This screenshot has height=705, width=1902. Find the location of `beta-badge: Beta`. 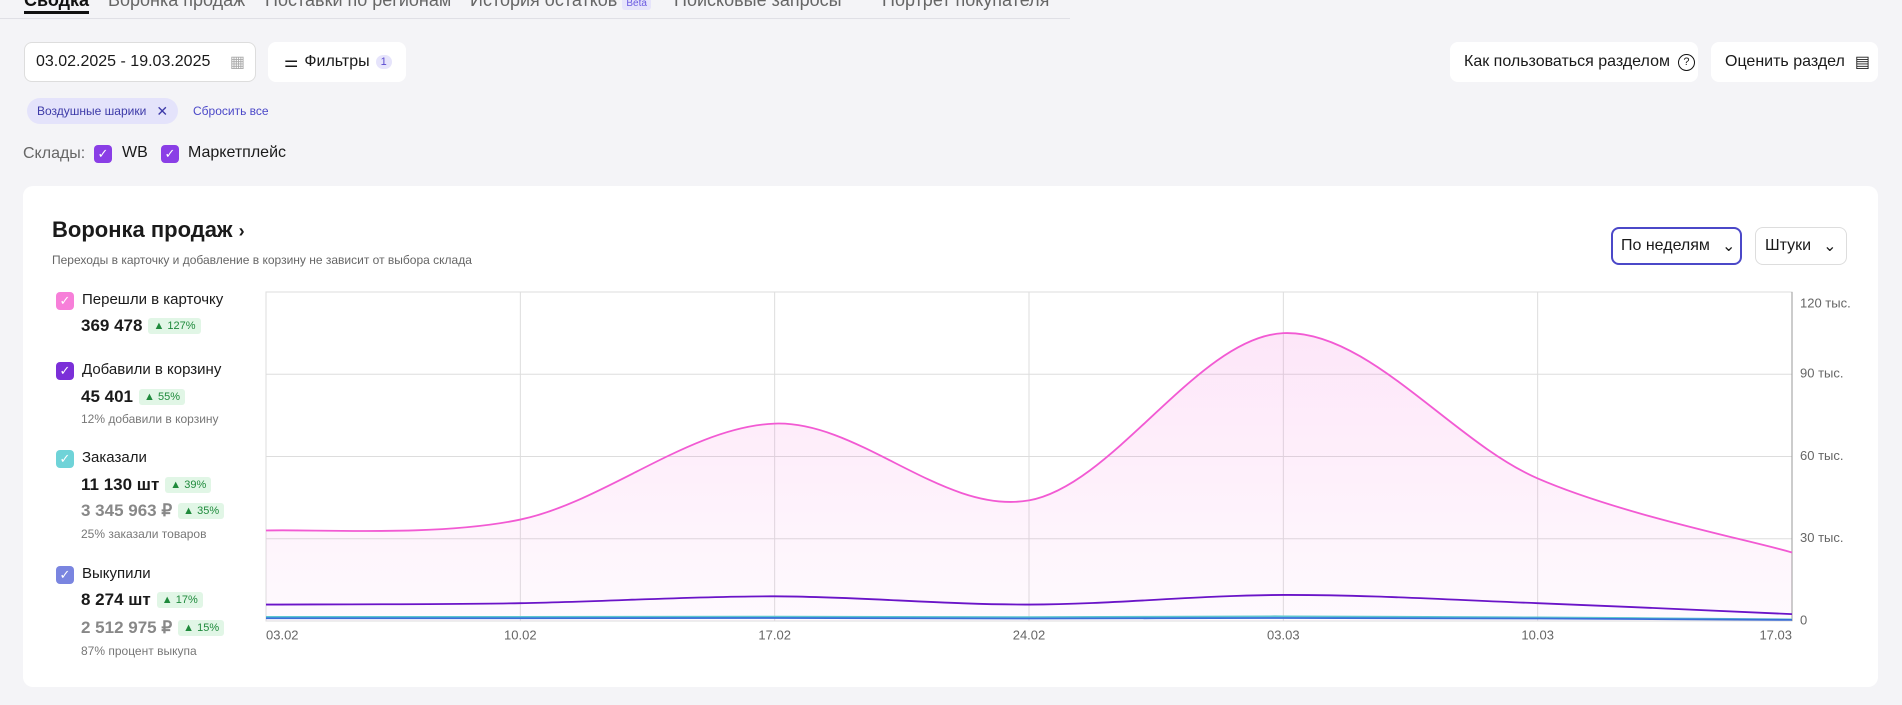

beta-badge: Beta is located at coordinates (636, 5).